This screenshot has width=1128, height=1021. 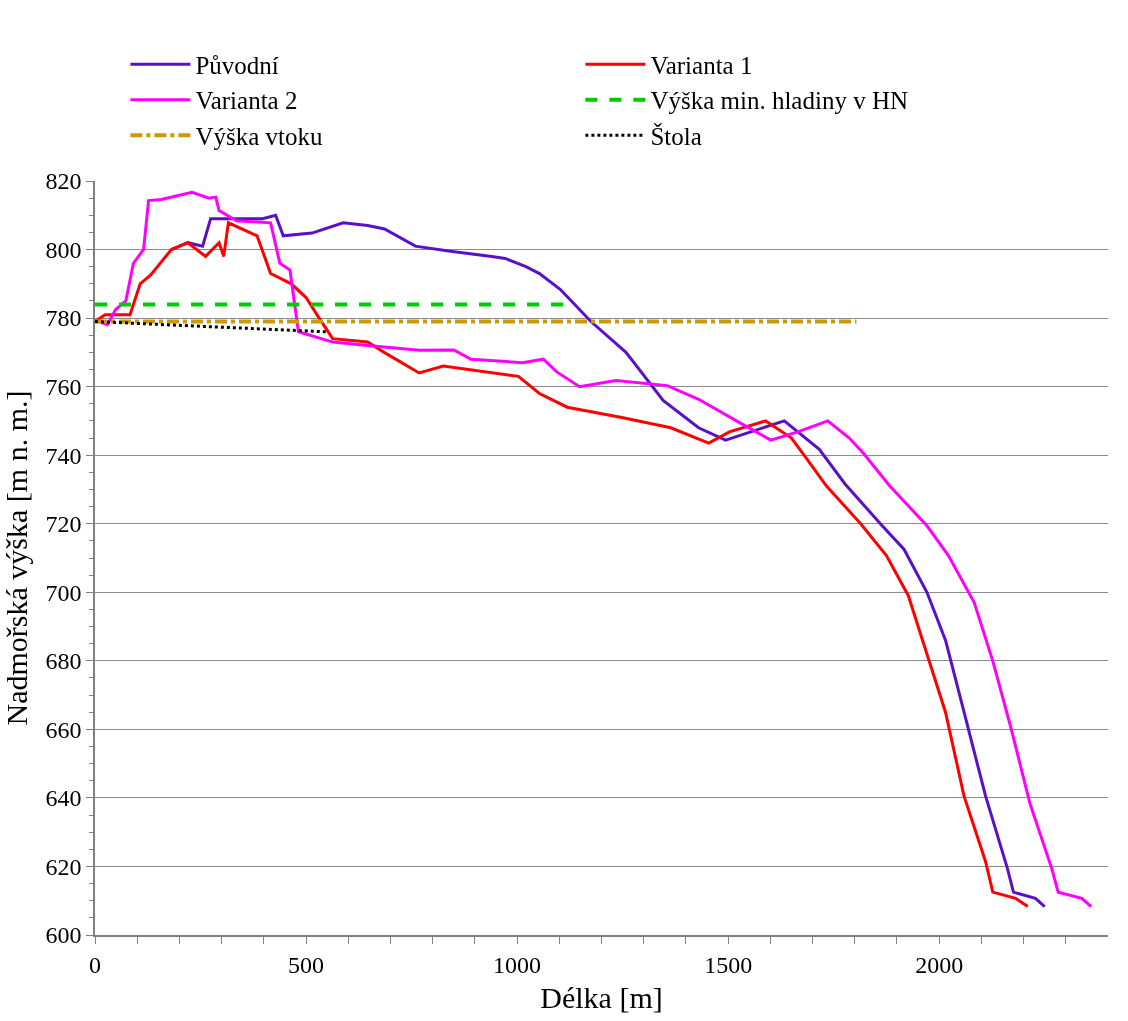 I want to click on y-tick-label: 760, so click(x=63, y=387).